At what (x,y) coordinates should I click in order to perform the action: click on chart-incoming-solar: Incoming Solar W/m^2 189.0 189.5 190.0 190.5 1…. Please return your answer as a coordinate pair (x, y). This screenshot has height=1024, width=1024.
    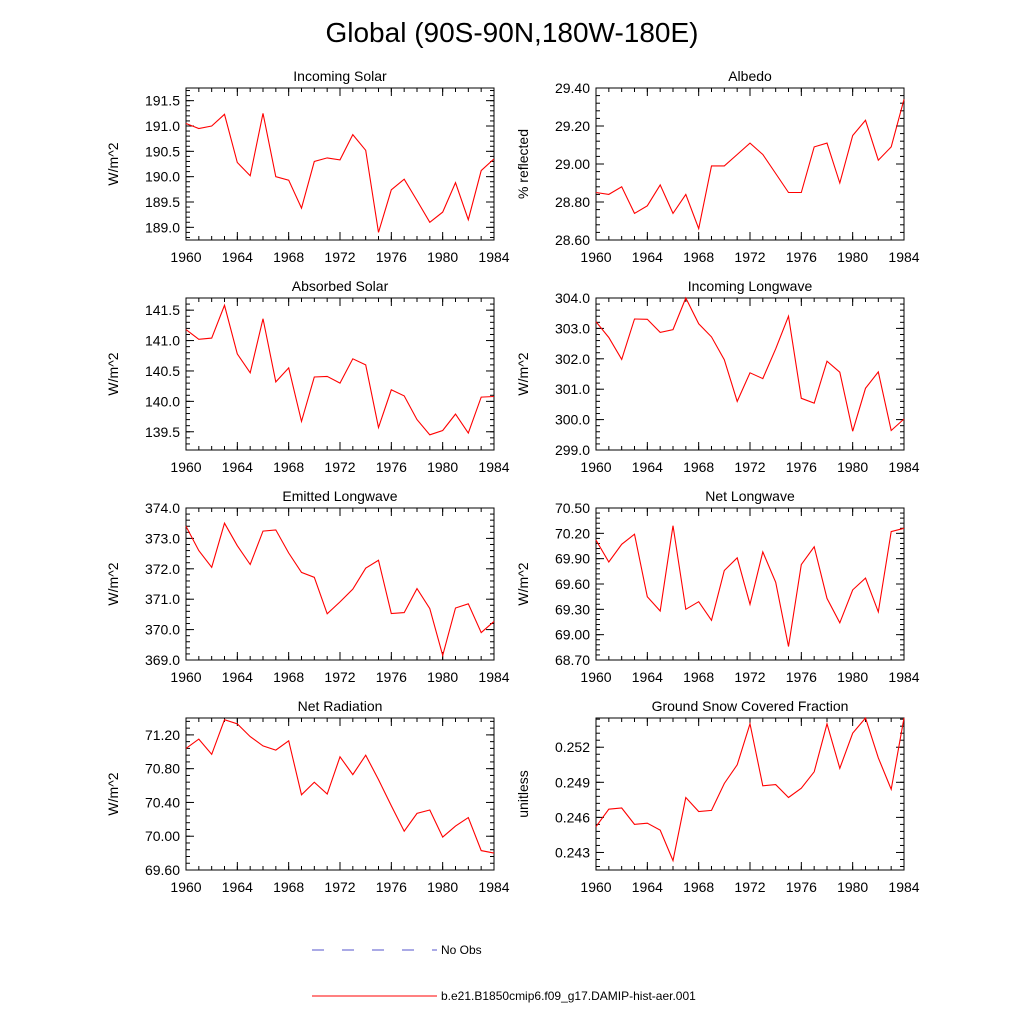
    Looking at the image, I should click on (307, 166).